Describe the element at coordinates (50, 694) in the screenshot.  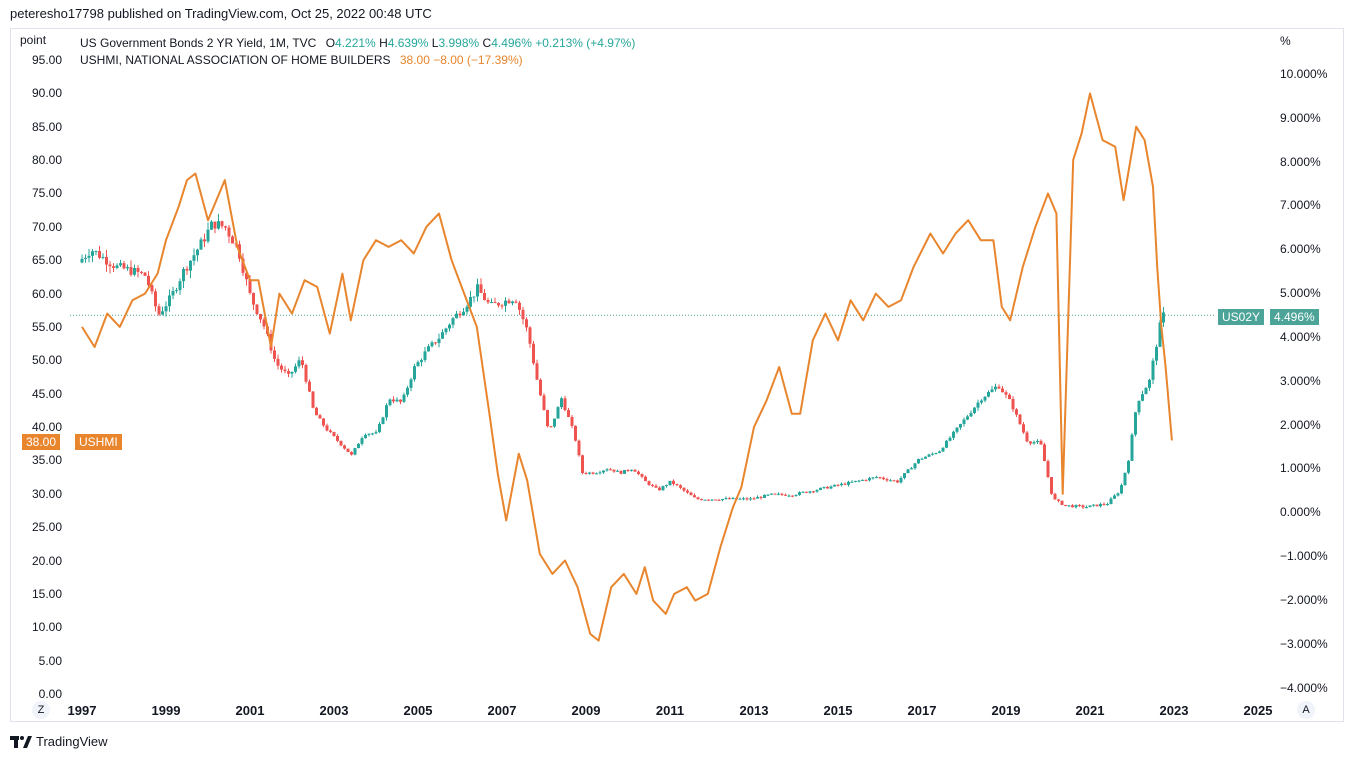
I see `left-axis-tick: 0.00` at that location.